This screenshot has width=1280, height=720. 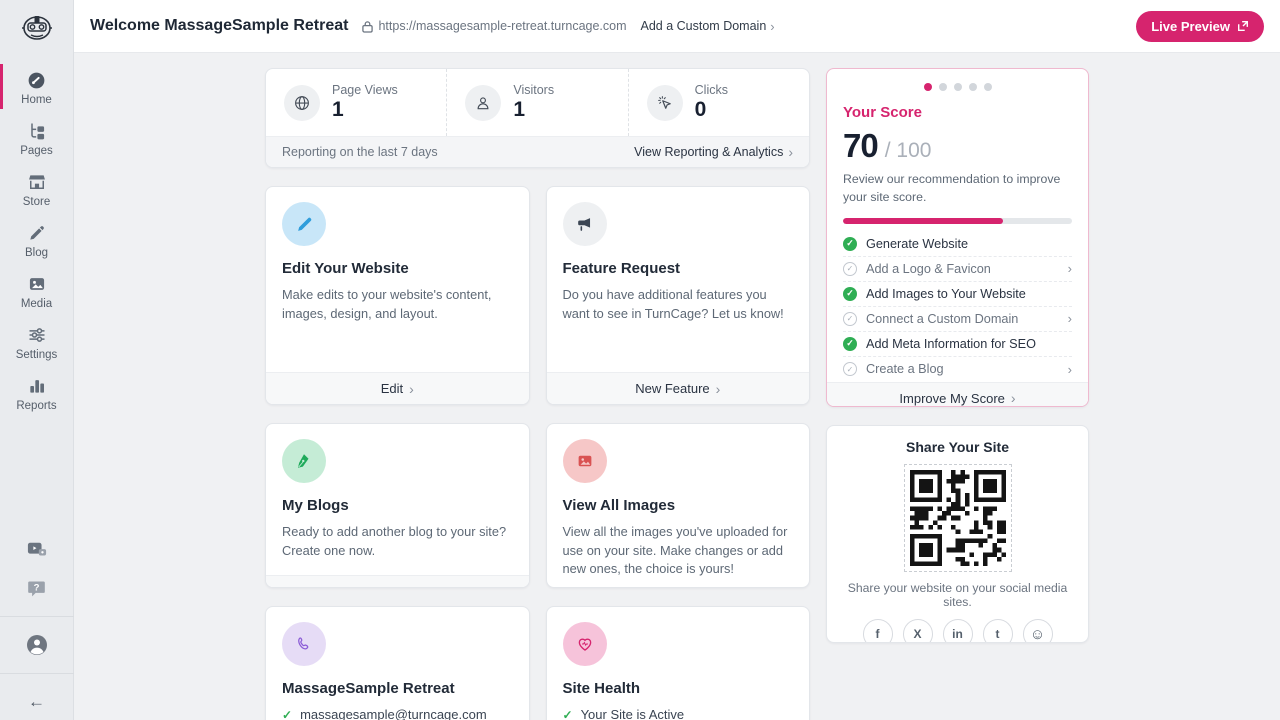 I want to click on card-title: Edit Your Website, so click(x=345, y=268).